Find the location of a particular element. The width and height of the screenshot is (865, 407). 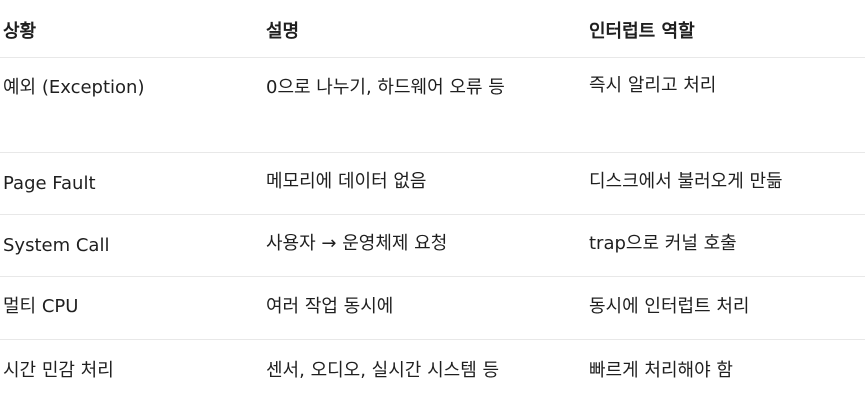

cell-interrupt-role: 동시에 인터럽트 처리 is located at coordinates (669, 306).